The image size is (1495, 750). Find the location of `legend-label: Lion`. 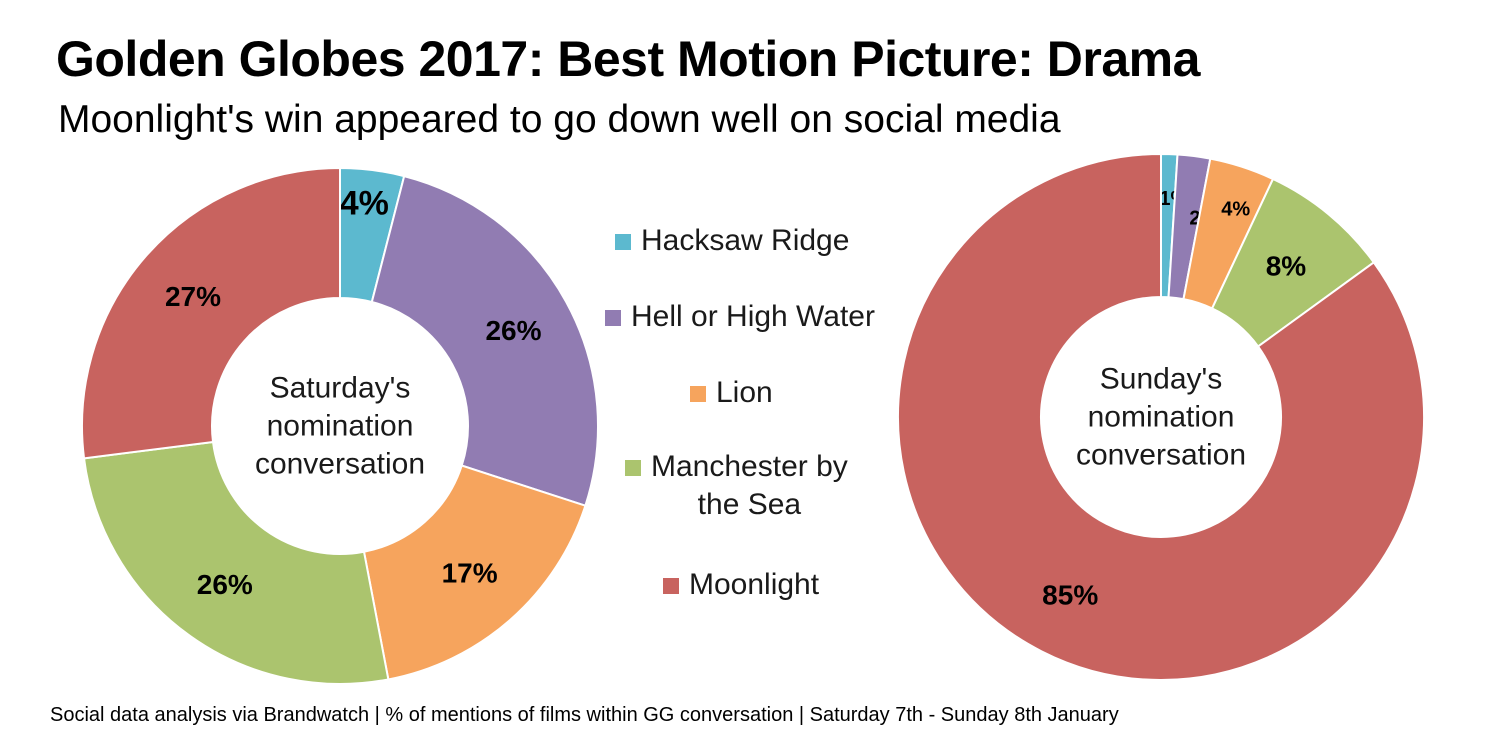

legend-label: Lion is located at coordinates (744, 392).